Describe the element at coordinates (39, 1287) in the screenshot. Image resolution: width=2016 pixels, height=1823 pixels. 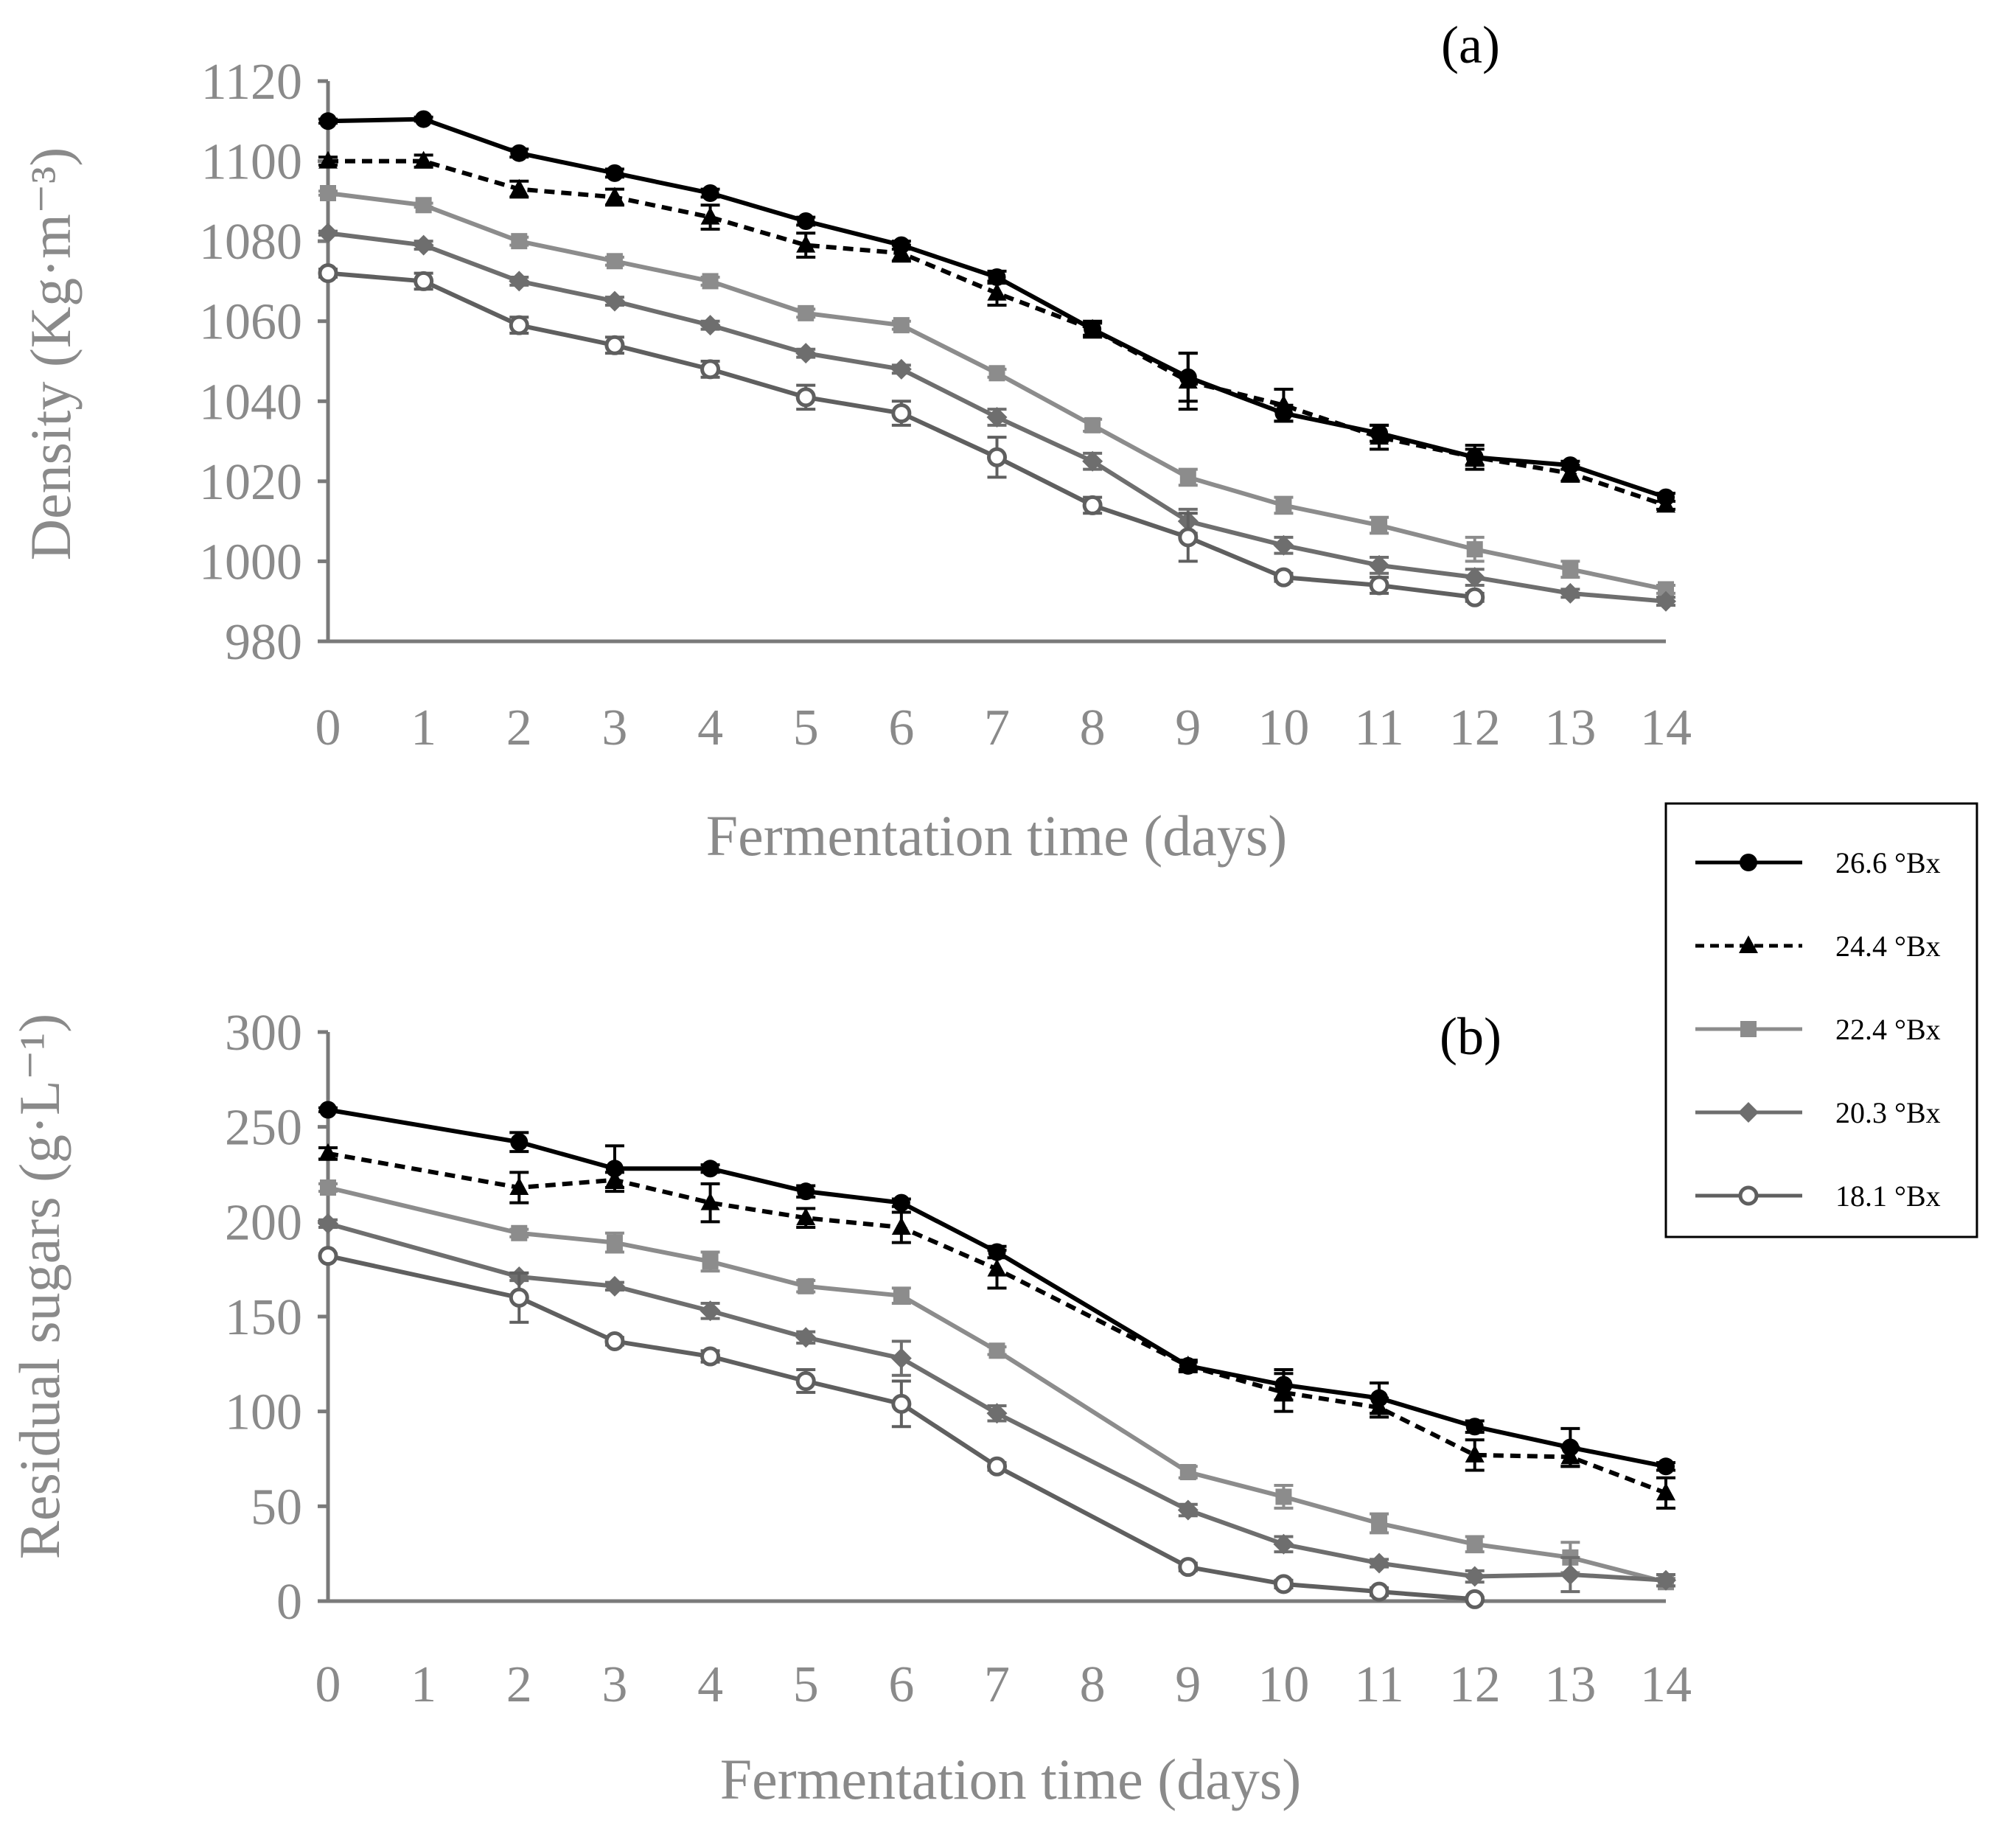
I see `panel-b-y-axis-title: Residual sugars (g·L⁻¹)` at that location.